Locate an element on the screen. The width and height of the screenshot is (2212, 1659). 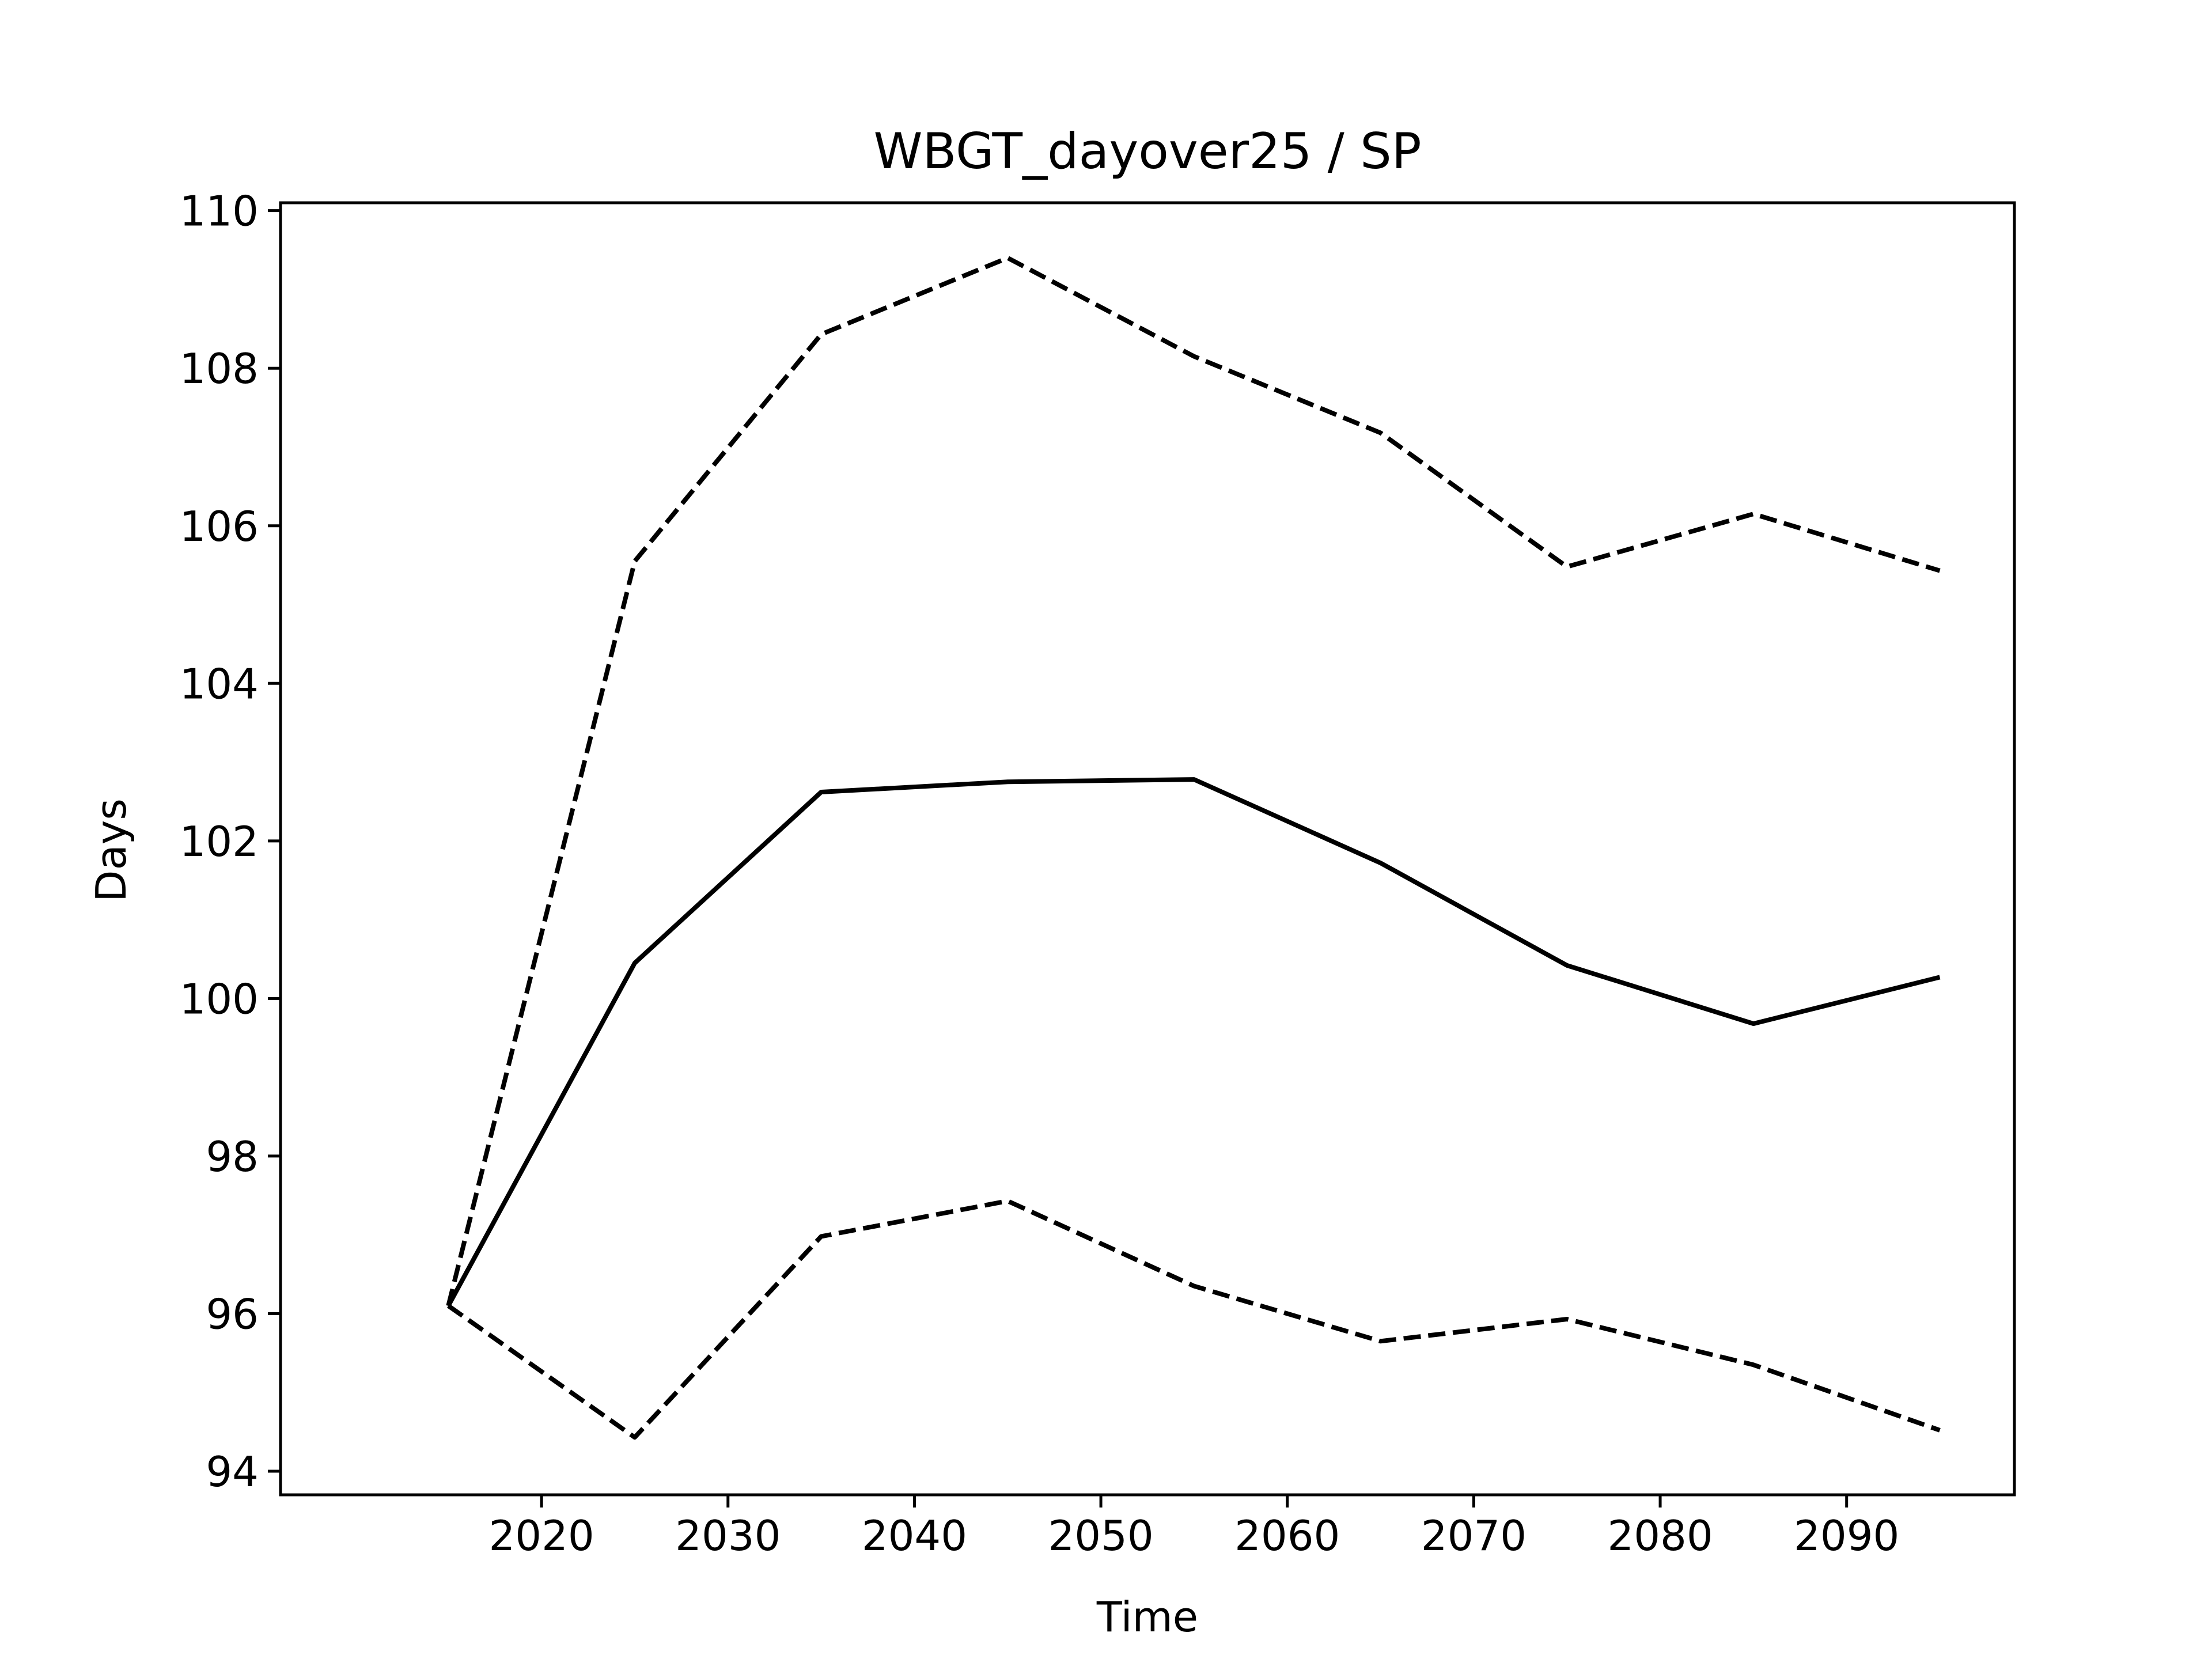
x-axis-label: Time is located at coordinates (1147, 1617).